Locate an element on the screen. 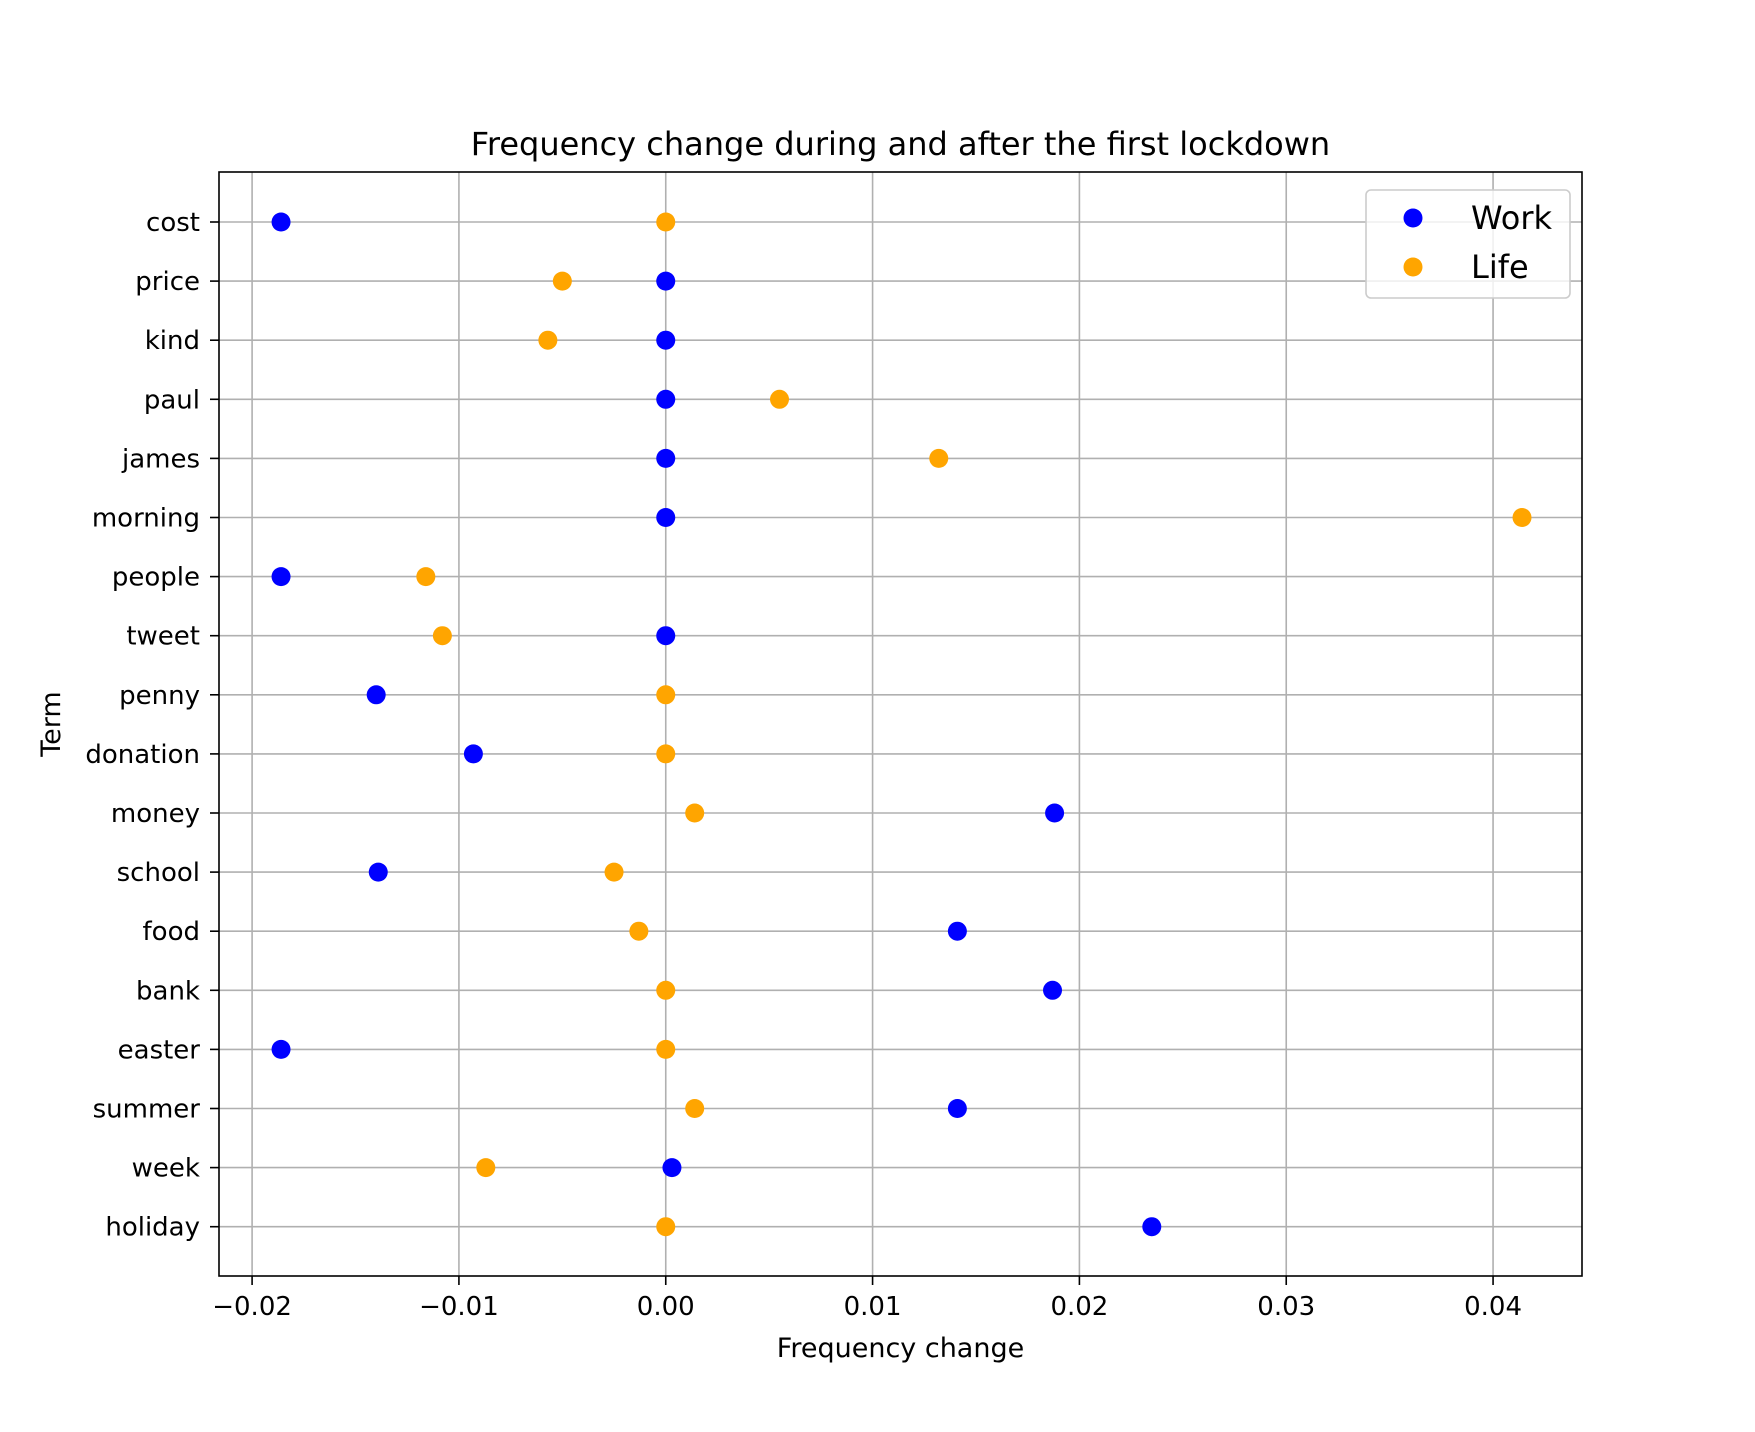 The height and width of the screenshot is (1432, 1755). y-tick-label-week: week is located at coordinates (166, 1169).